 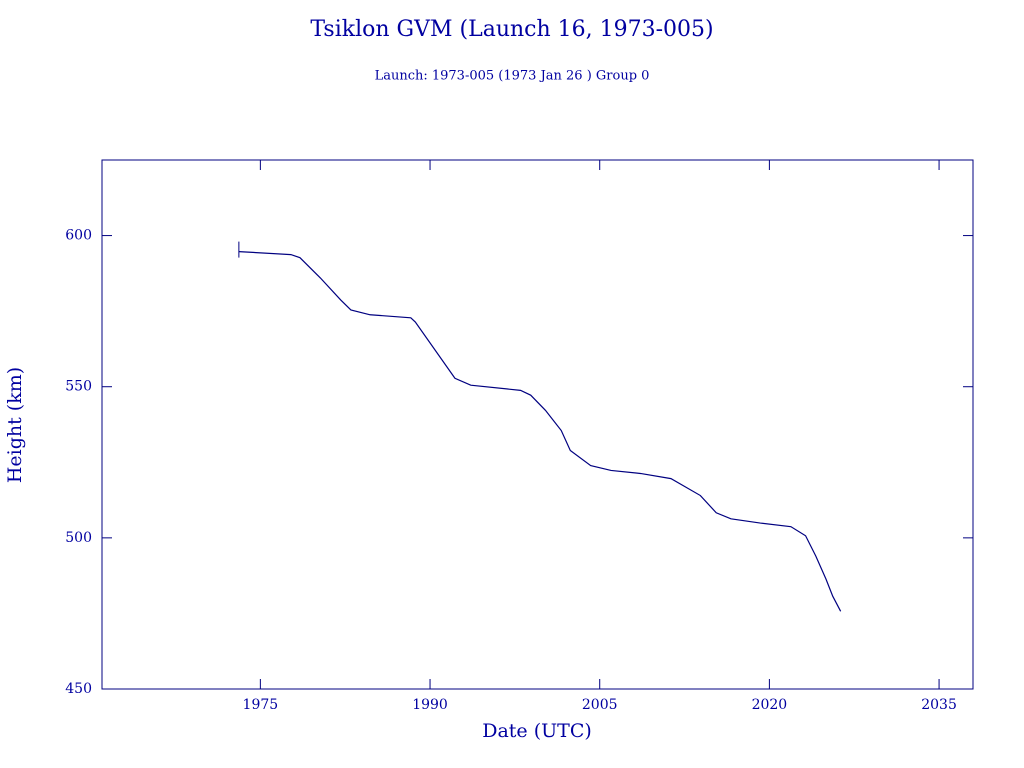 I want to click on x-tick-label: 2035, so click(x=939, y=705).